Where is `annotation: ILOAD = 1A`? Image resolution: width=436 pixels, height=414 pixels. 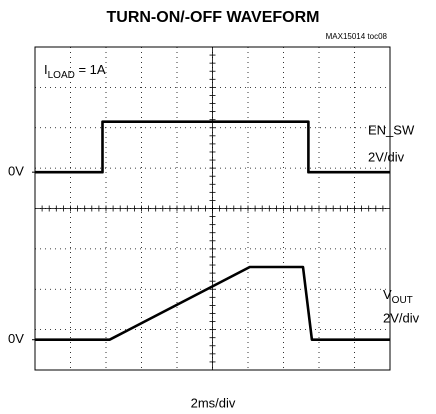 annotation: ILOAD = 1A is located at coordinates (75, 71).